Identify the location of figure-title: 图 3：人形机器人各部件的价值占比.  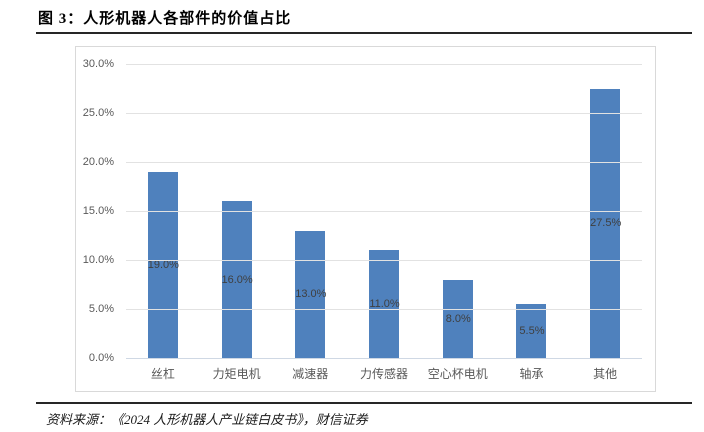
(165, 19).